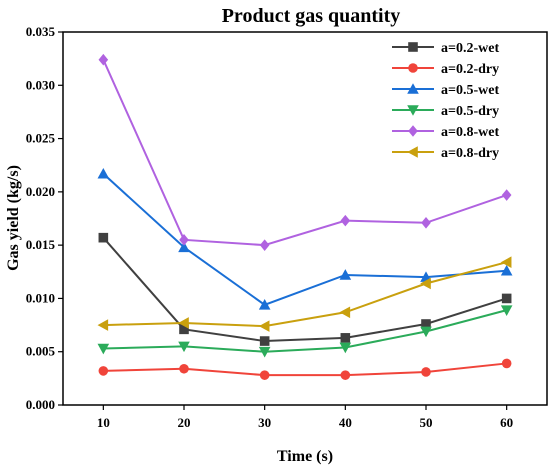 This screenshot has height=472, width=550. I want to click on x-tick-label: 50, so click(426, 422).